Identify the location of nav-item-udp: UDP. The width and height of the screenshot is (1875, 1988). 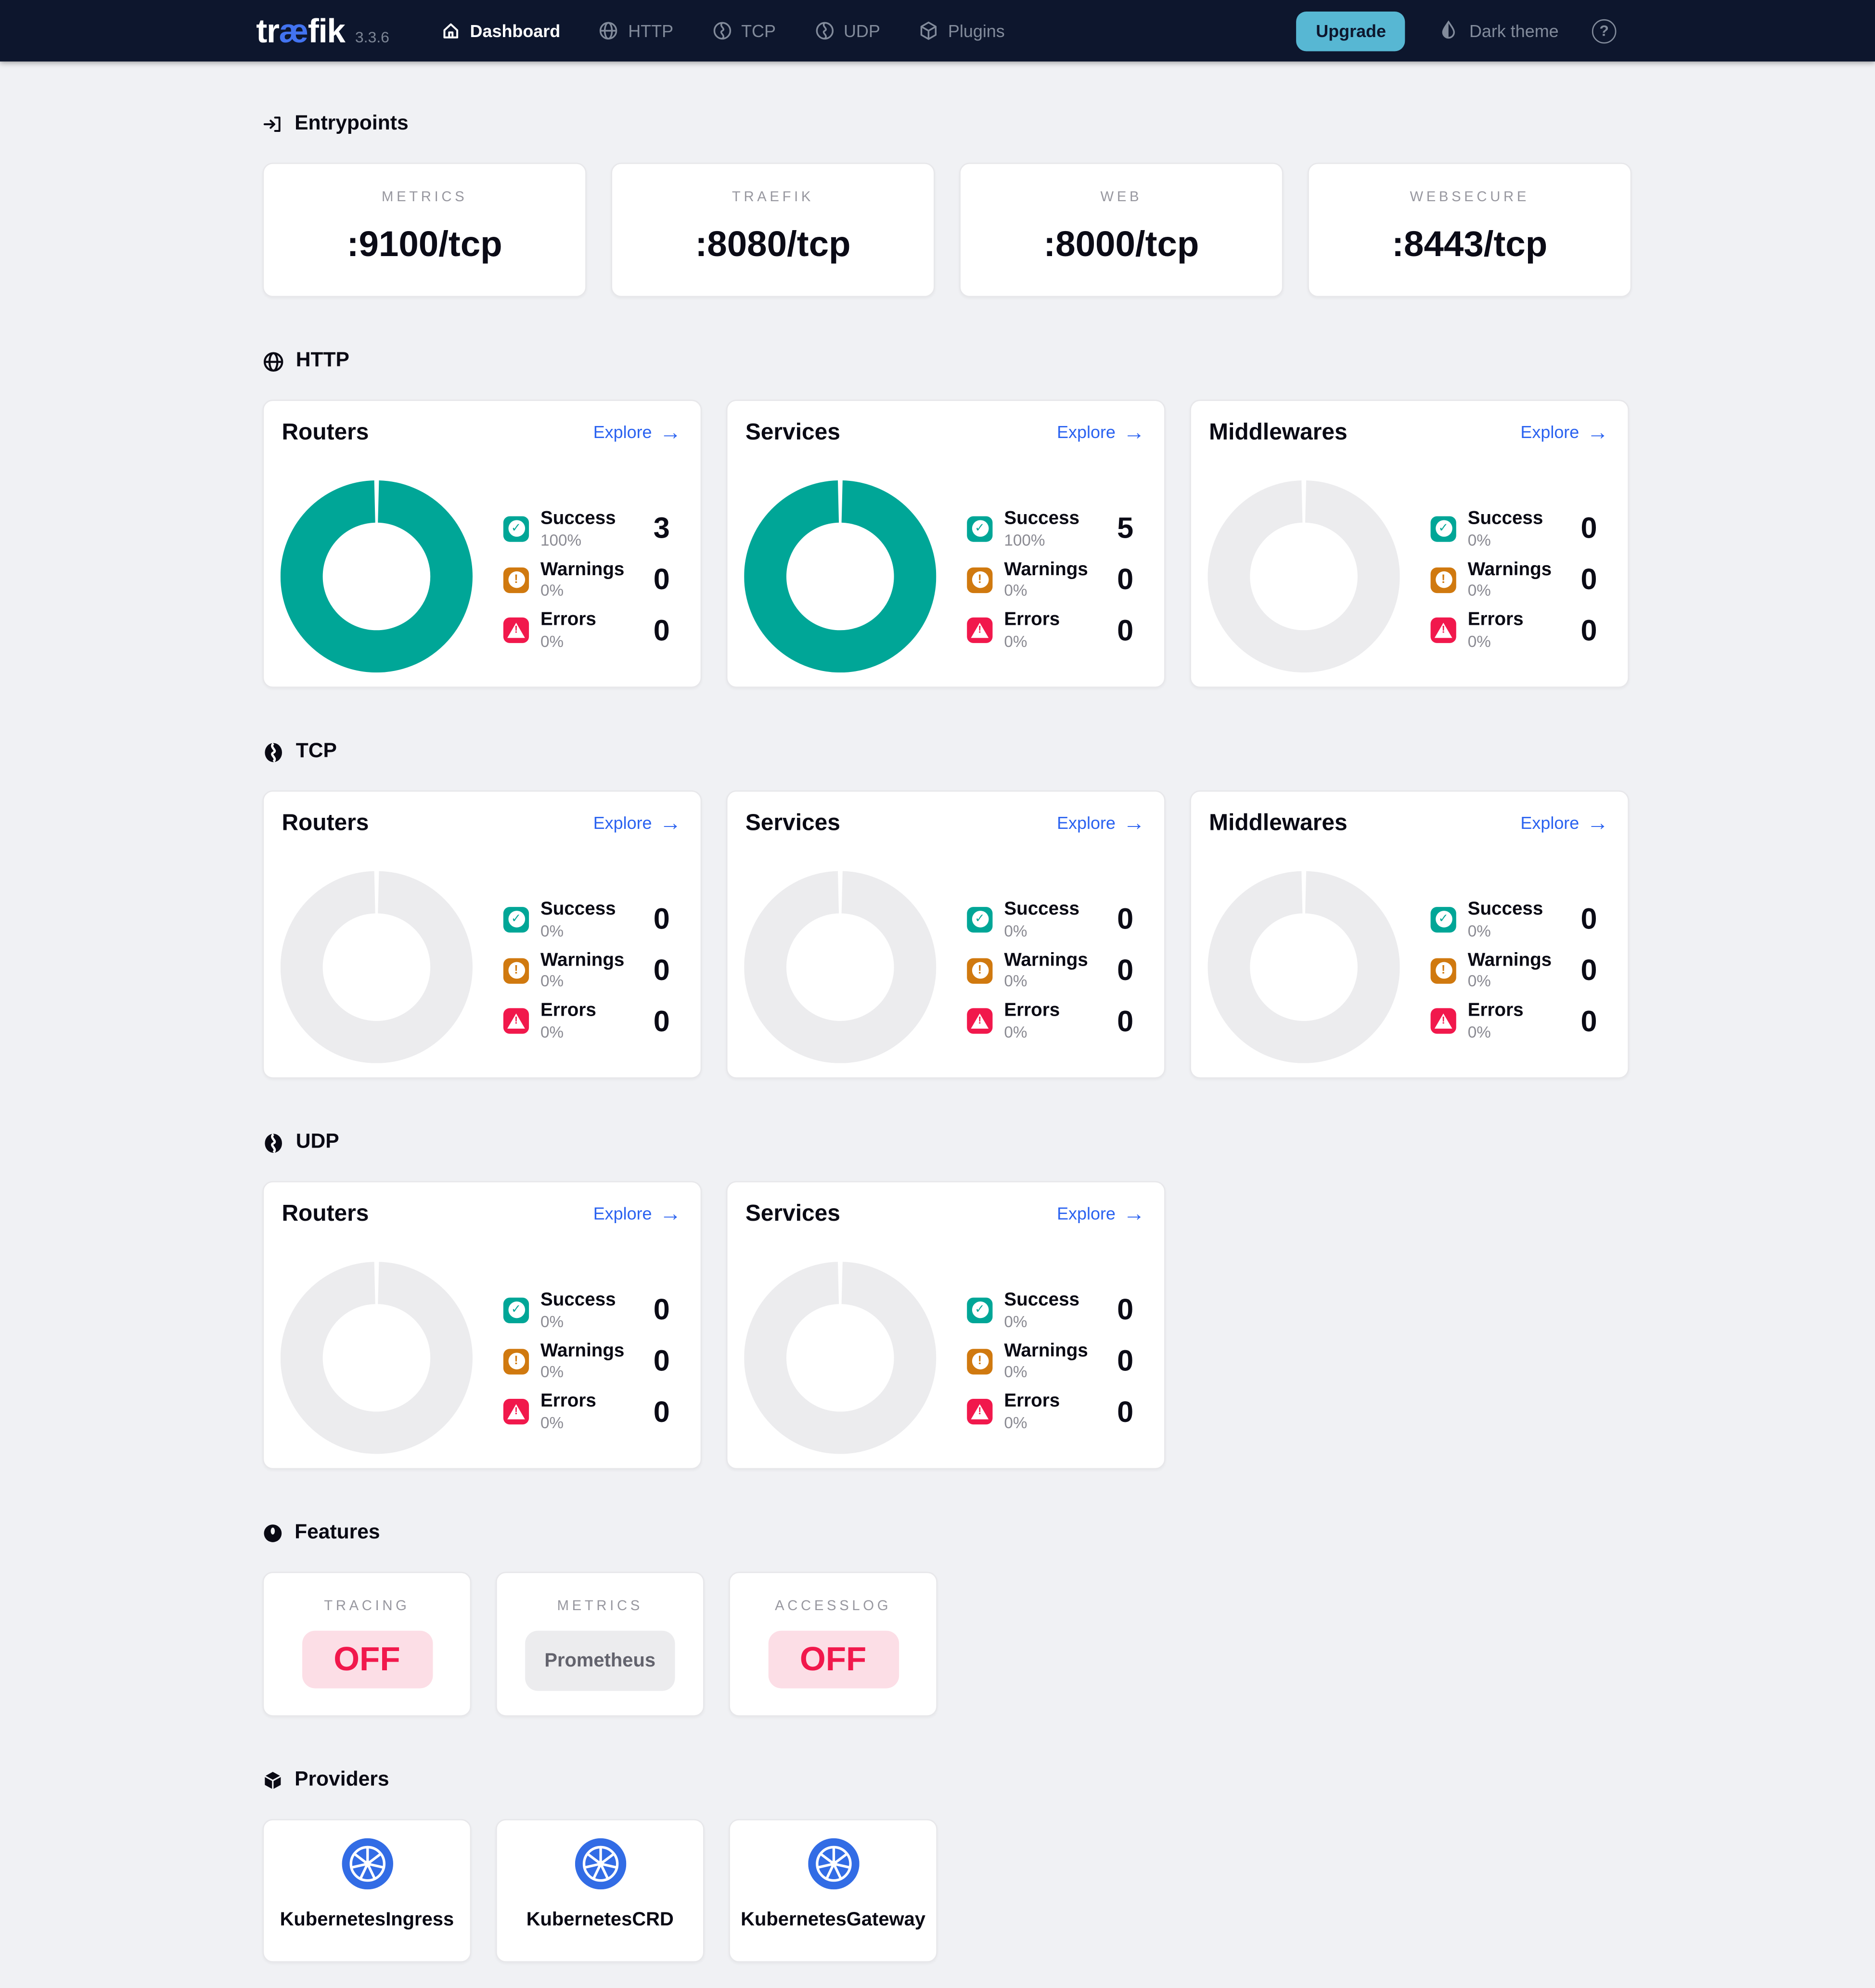
(847, 31).